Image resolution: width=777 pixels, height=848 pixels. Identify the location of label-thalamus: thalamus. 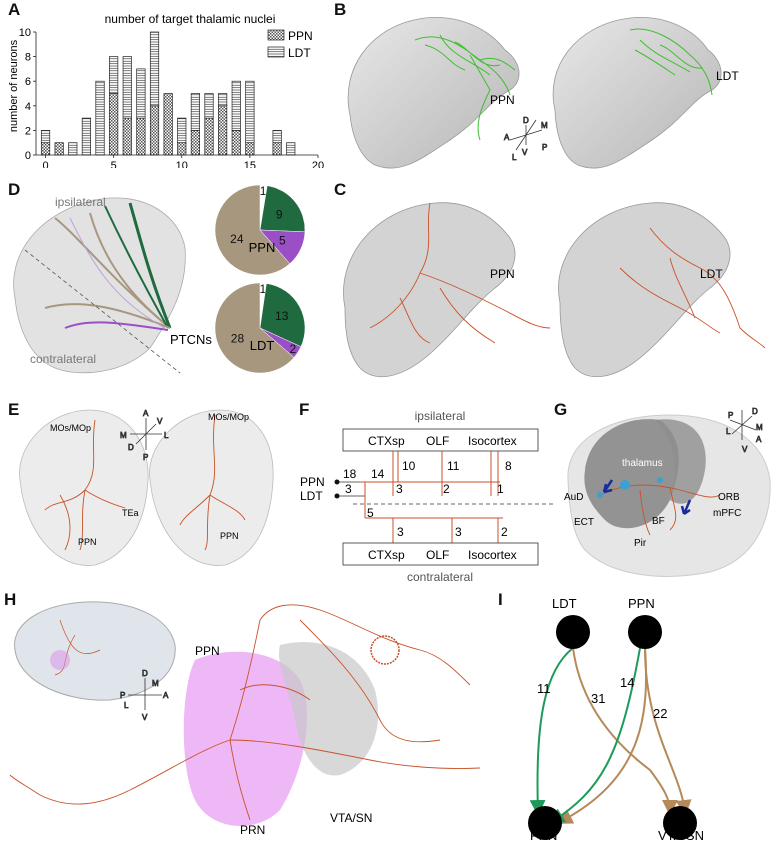
(642, 463).